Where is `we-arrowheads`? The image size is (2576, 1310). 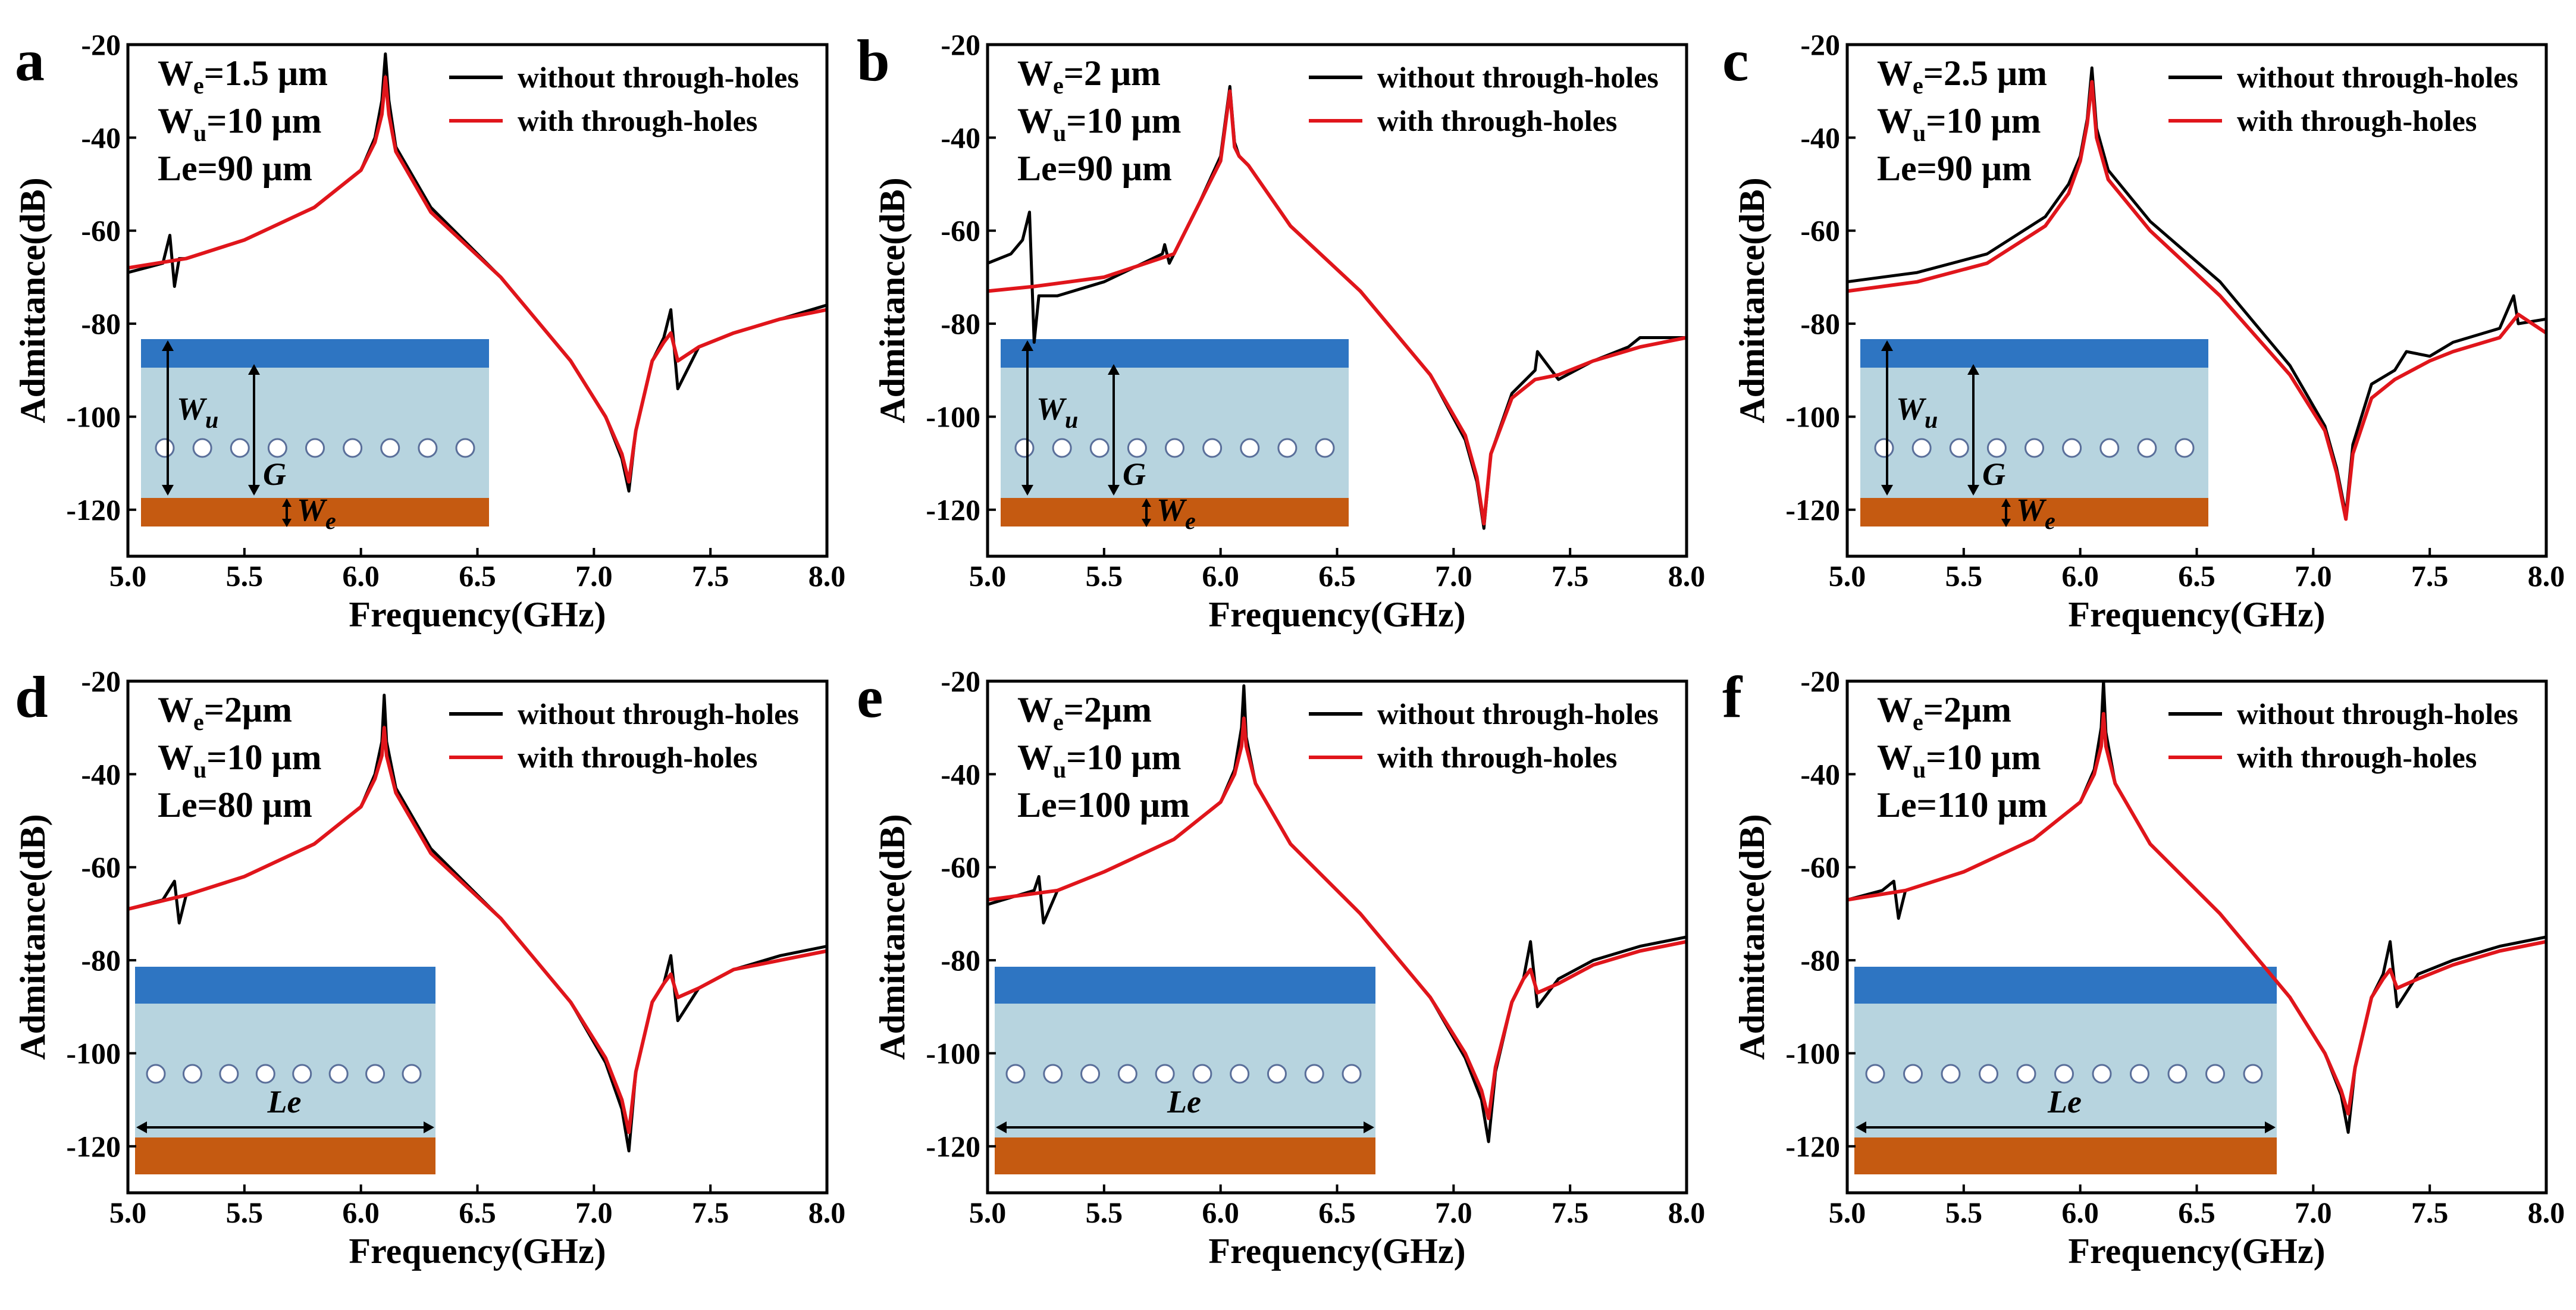 we-arrowheads is located at coordinates (2006, 513).